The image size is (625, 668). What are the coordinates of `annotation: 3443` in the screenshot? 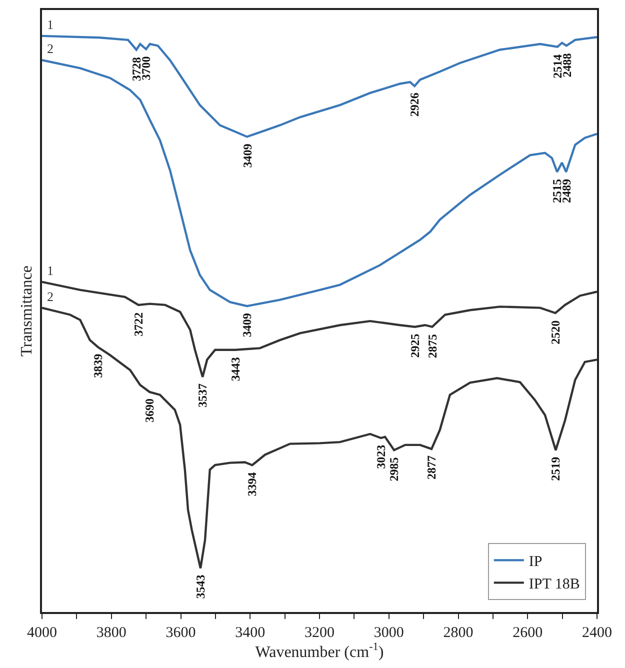 It's located at (235, 369).